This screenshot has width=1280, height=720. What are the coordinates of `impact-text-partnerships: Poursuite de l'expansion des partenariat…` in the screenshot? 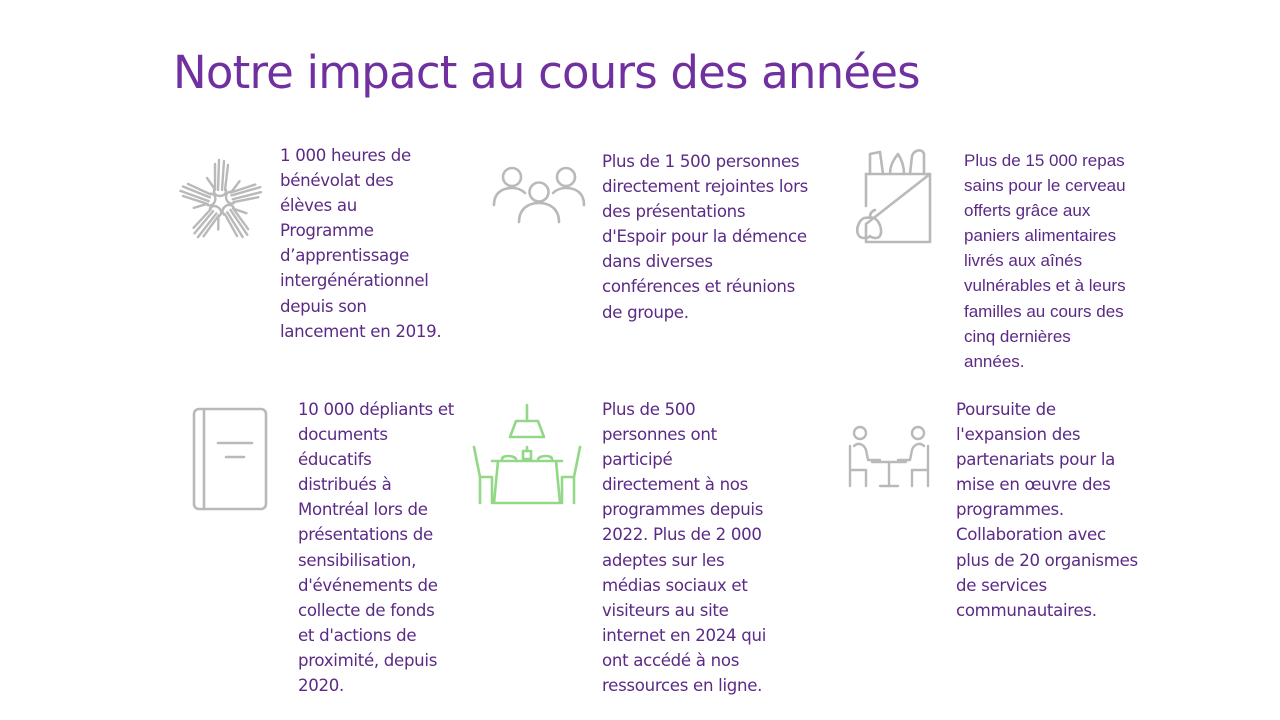 It's located at (1047, 510).